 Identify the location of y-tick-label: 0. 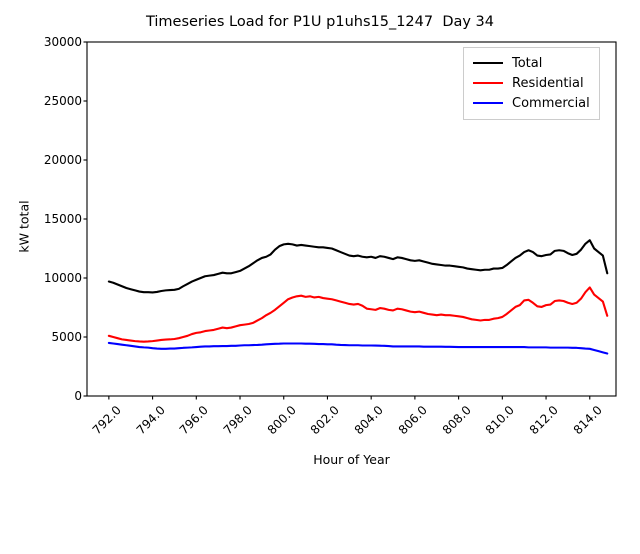
(78, 396).